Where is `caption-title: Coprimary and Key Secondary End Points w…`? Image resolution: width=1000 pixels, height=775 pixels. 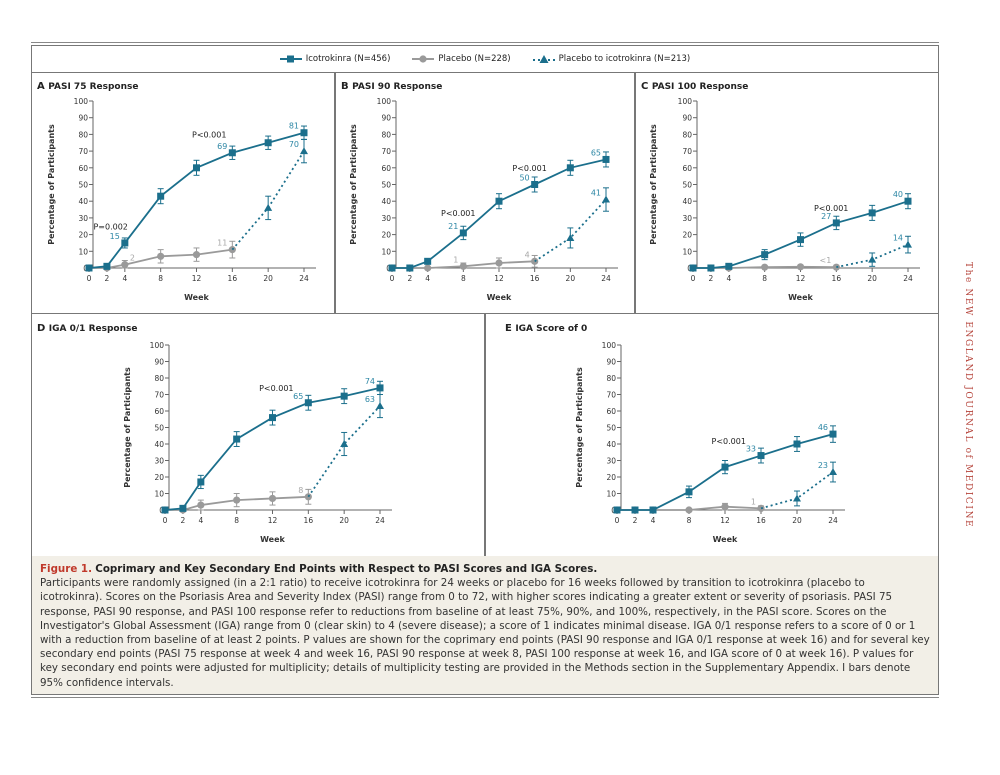 caption-title: Coprimary and Key Secondary End Points w… is located at coordinates (346, 569).